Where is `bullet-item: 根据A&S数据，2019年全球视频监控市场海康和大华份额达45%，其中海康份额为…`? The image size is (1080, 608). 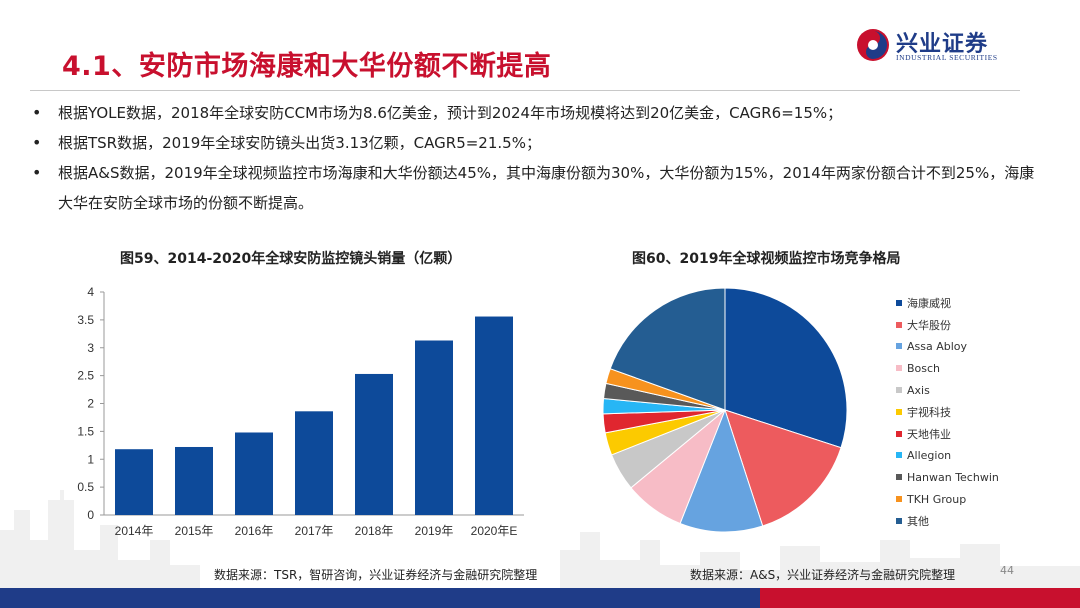 bullet-item: 根据A&S数据，2019年全球视频监控市场海康和大华份额达45%，其中海康份额为… is located at coordinates (535, 188).